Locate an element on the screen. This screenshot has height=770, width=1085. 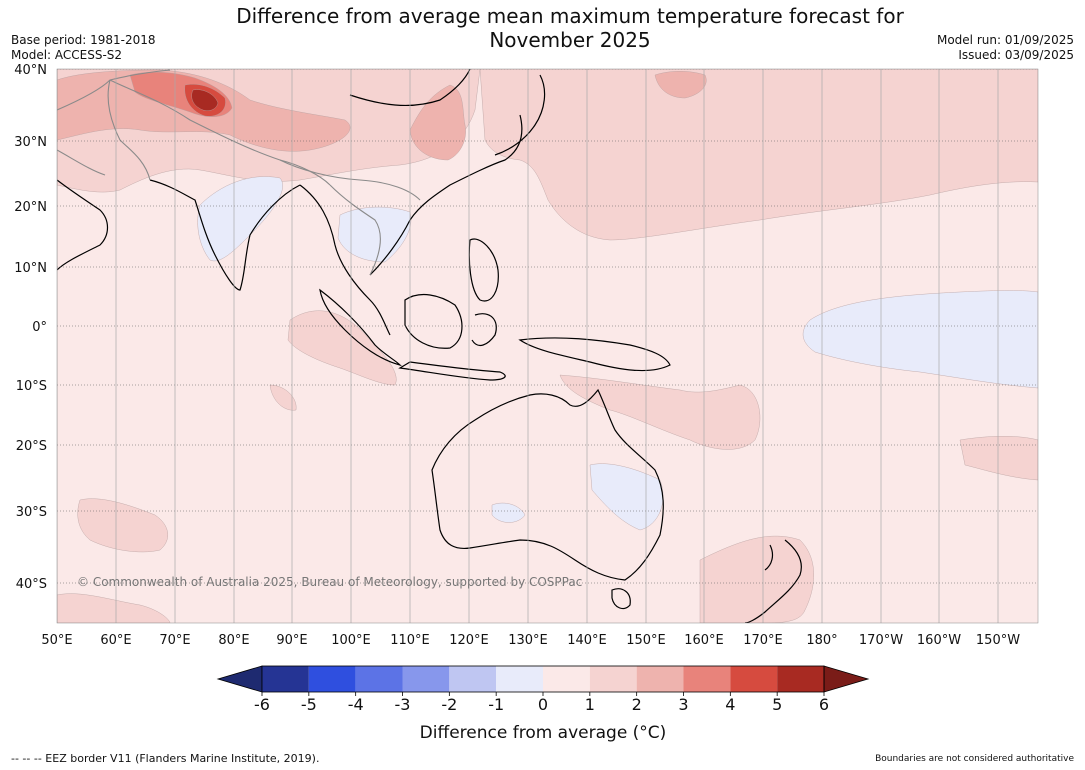
lon-label: 150°W is located at coordinates (998, 640).